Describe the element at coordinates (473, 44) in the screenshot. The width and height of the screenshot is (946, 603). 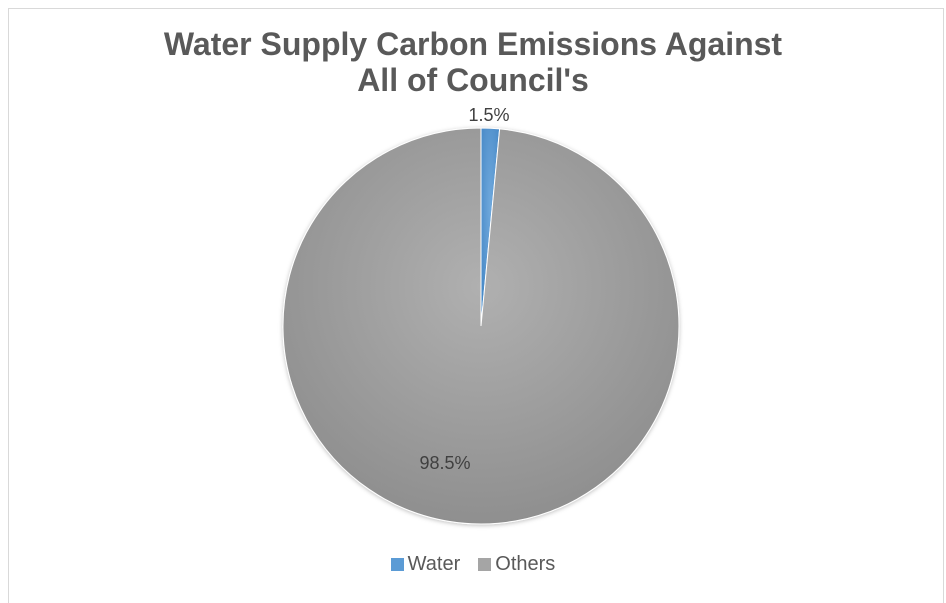
I see `chart-title-line-1: Water Supply Carbon Emissions Against` at that location.